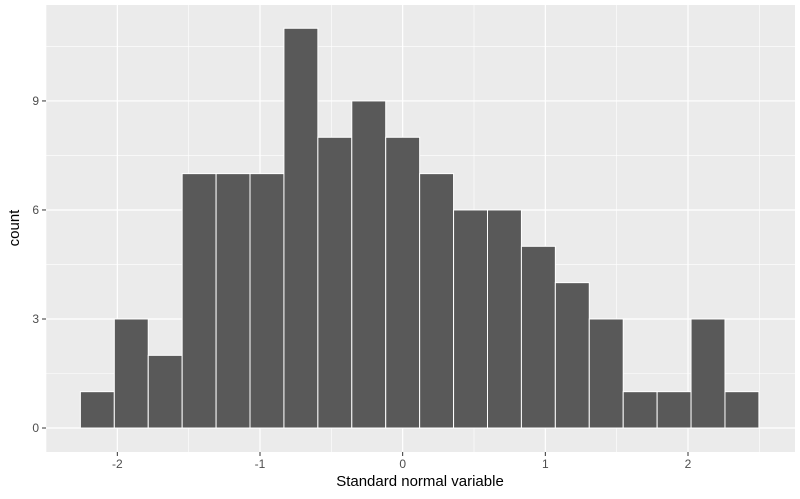  What do you see at coordinates (35, 428) in the screenshot?
I see `y-tick-label: 0` at bounding box center [35, 428].